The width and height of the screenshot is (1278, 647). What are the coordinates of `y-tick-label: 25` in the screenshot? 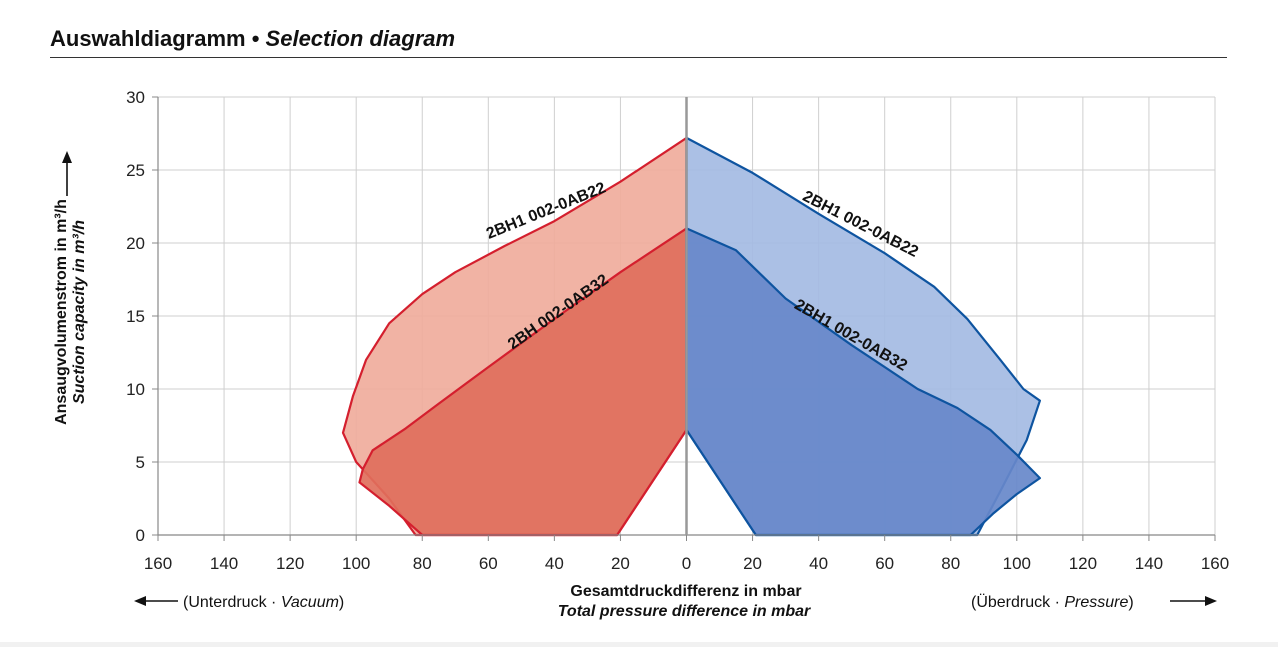 It's located at (135, 170).